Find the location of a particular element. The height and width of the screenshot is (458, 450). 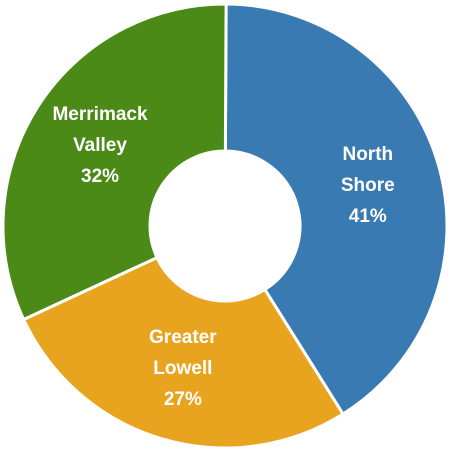

label-box: Merrimack Valley 32% is located at coordinates (100, 145).